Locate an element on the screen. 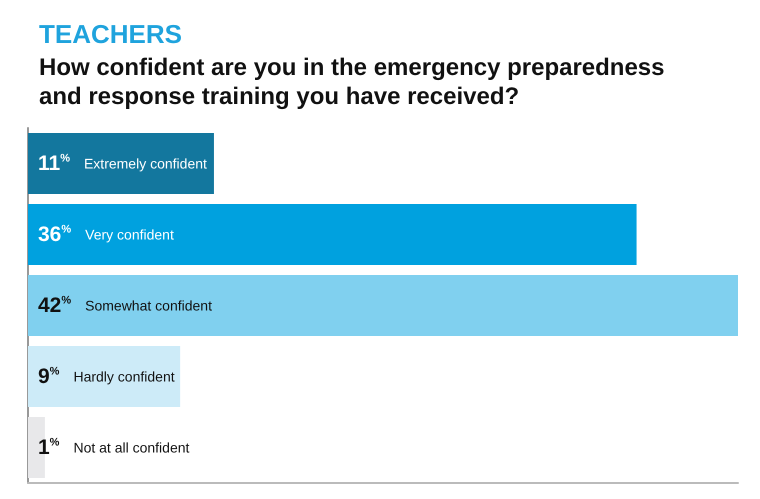  data-label: 1% is located at coordinates (49, 447).